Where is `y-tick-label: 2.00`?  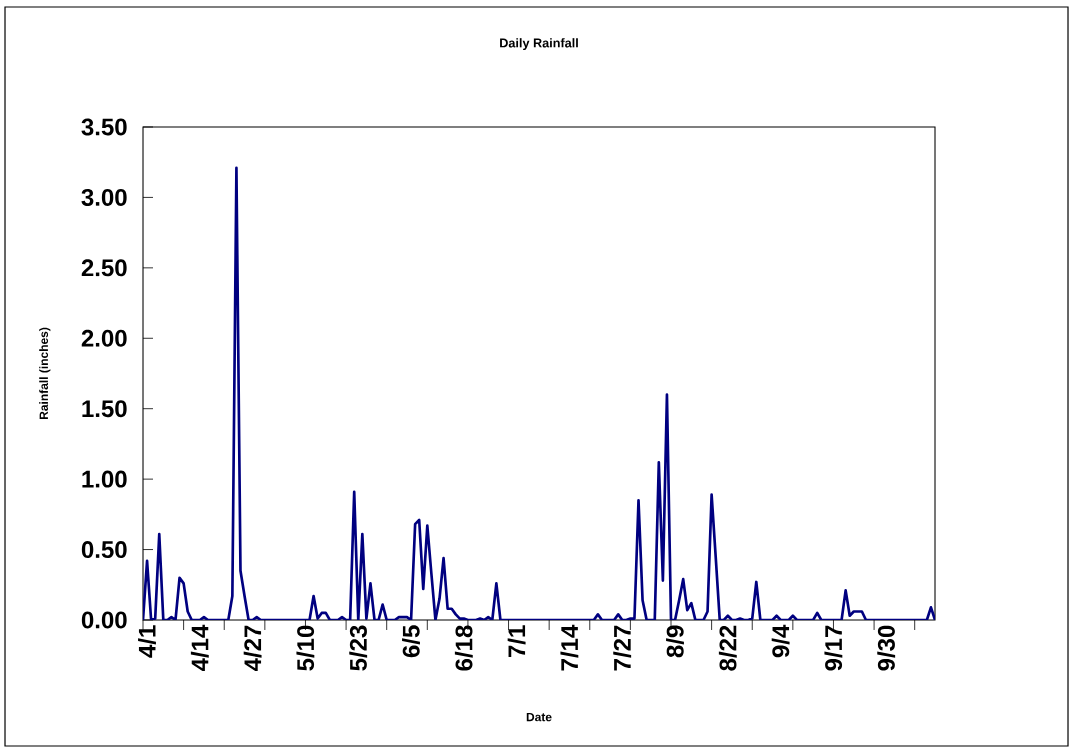
y-tick-label: 2.00 is located at coordinates (104, 338).